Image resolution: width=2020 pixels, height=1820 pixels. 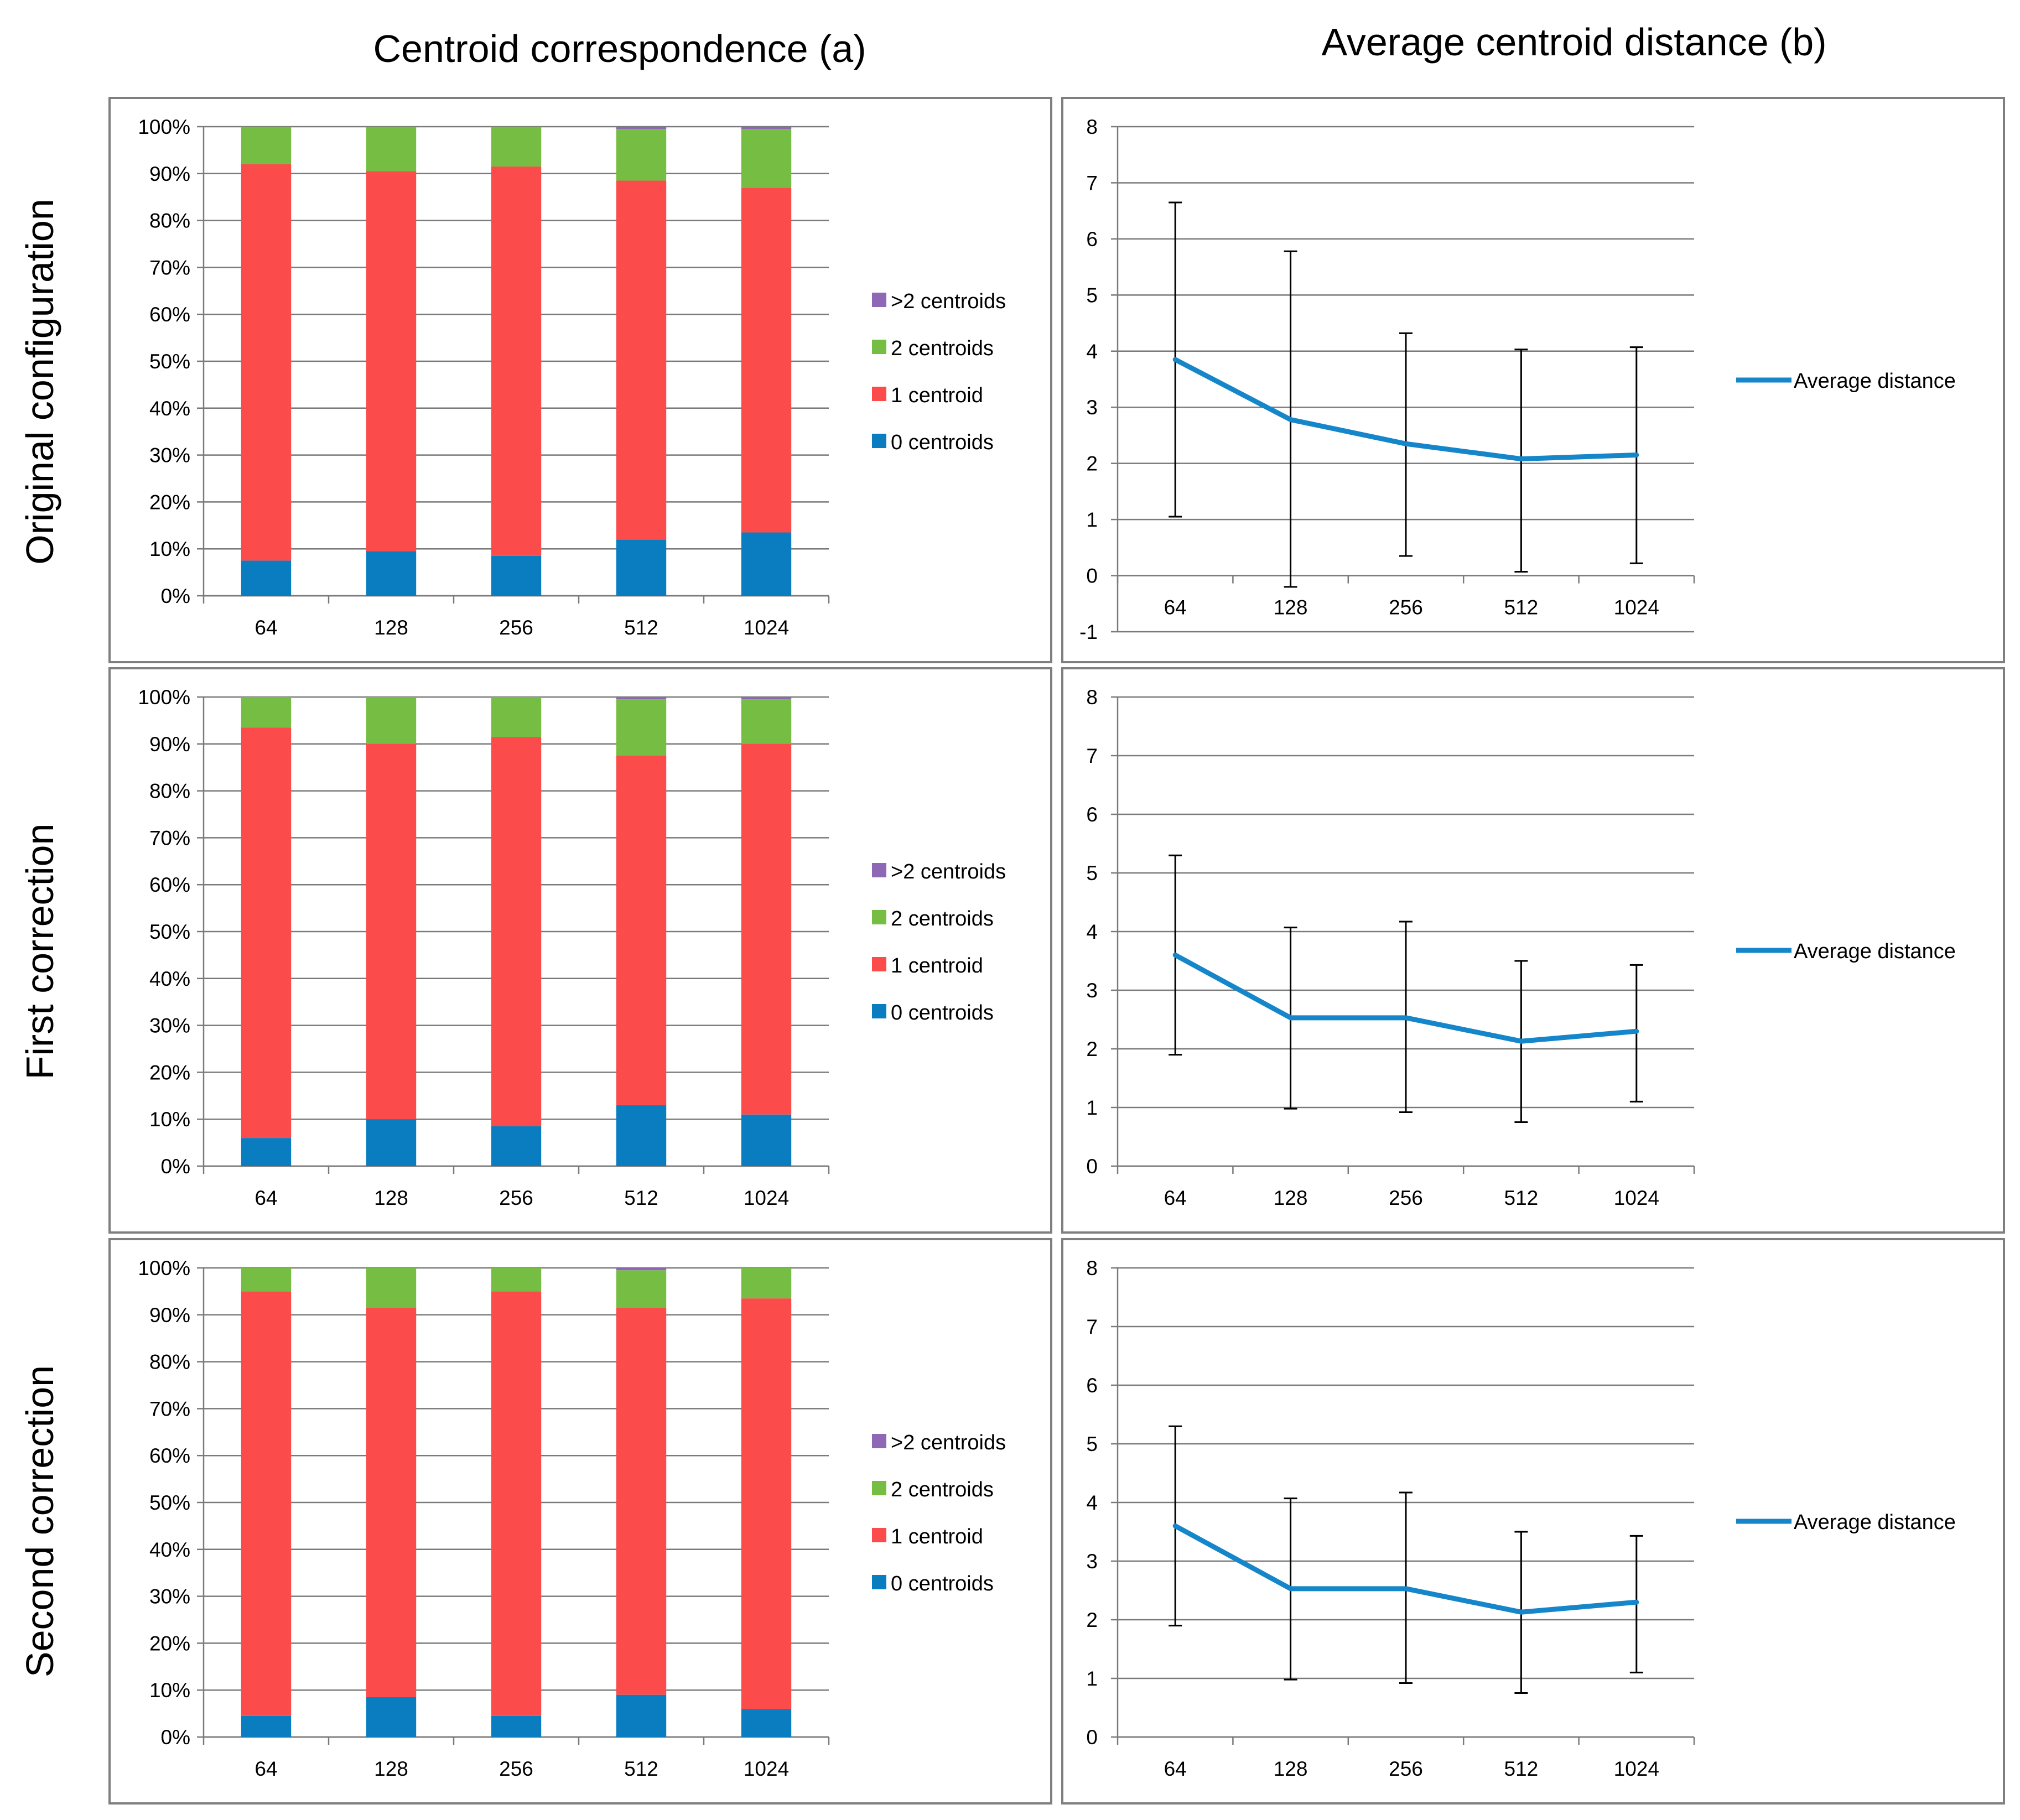 What do you see at coordinates (1533, 380) in the screenshot?
I see `panel-frame-line-original` at bounding box center [1533, 380].